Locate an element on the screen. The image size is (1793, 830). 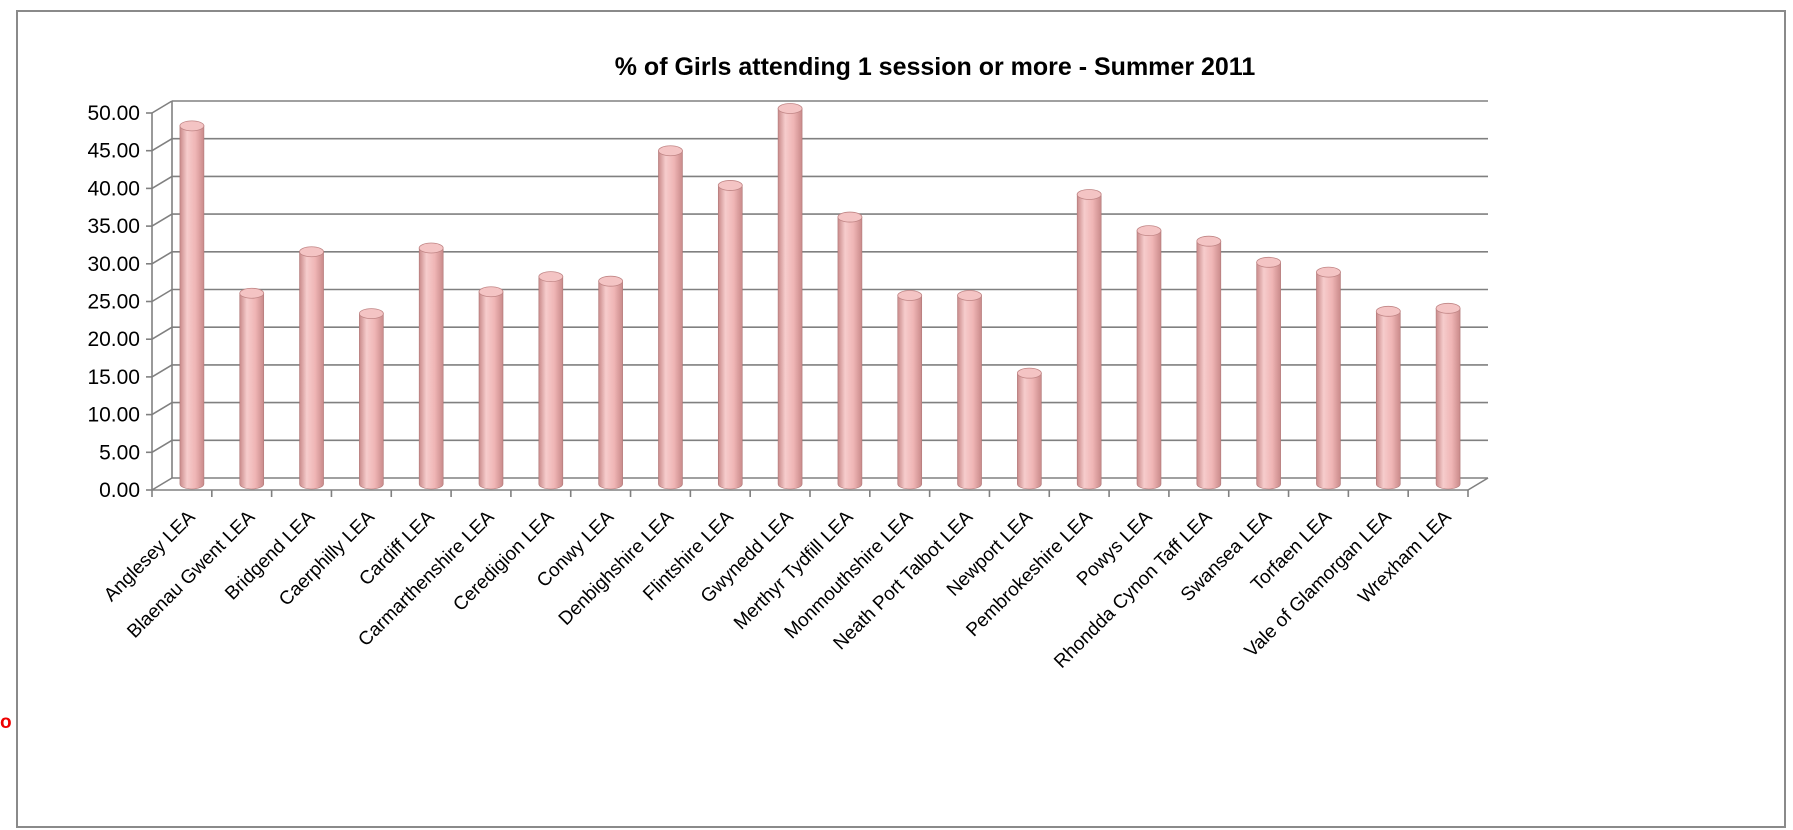
y-tick-label: 25.00 is located at coordinates (113, 302).